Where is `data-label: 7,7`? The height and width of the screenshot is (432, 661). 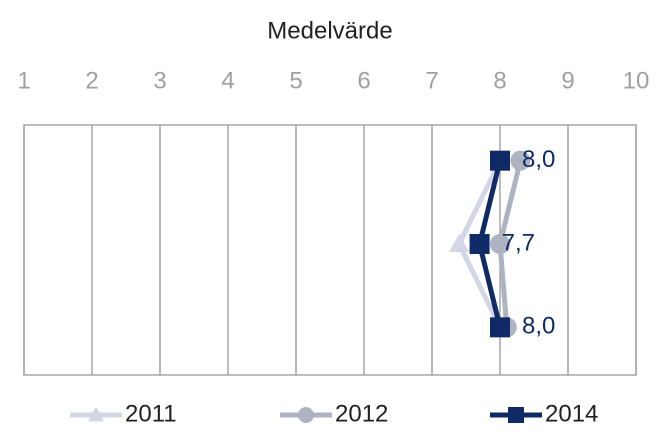
data-label: 7,7 is located at coordinates (518, 242).